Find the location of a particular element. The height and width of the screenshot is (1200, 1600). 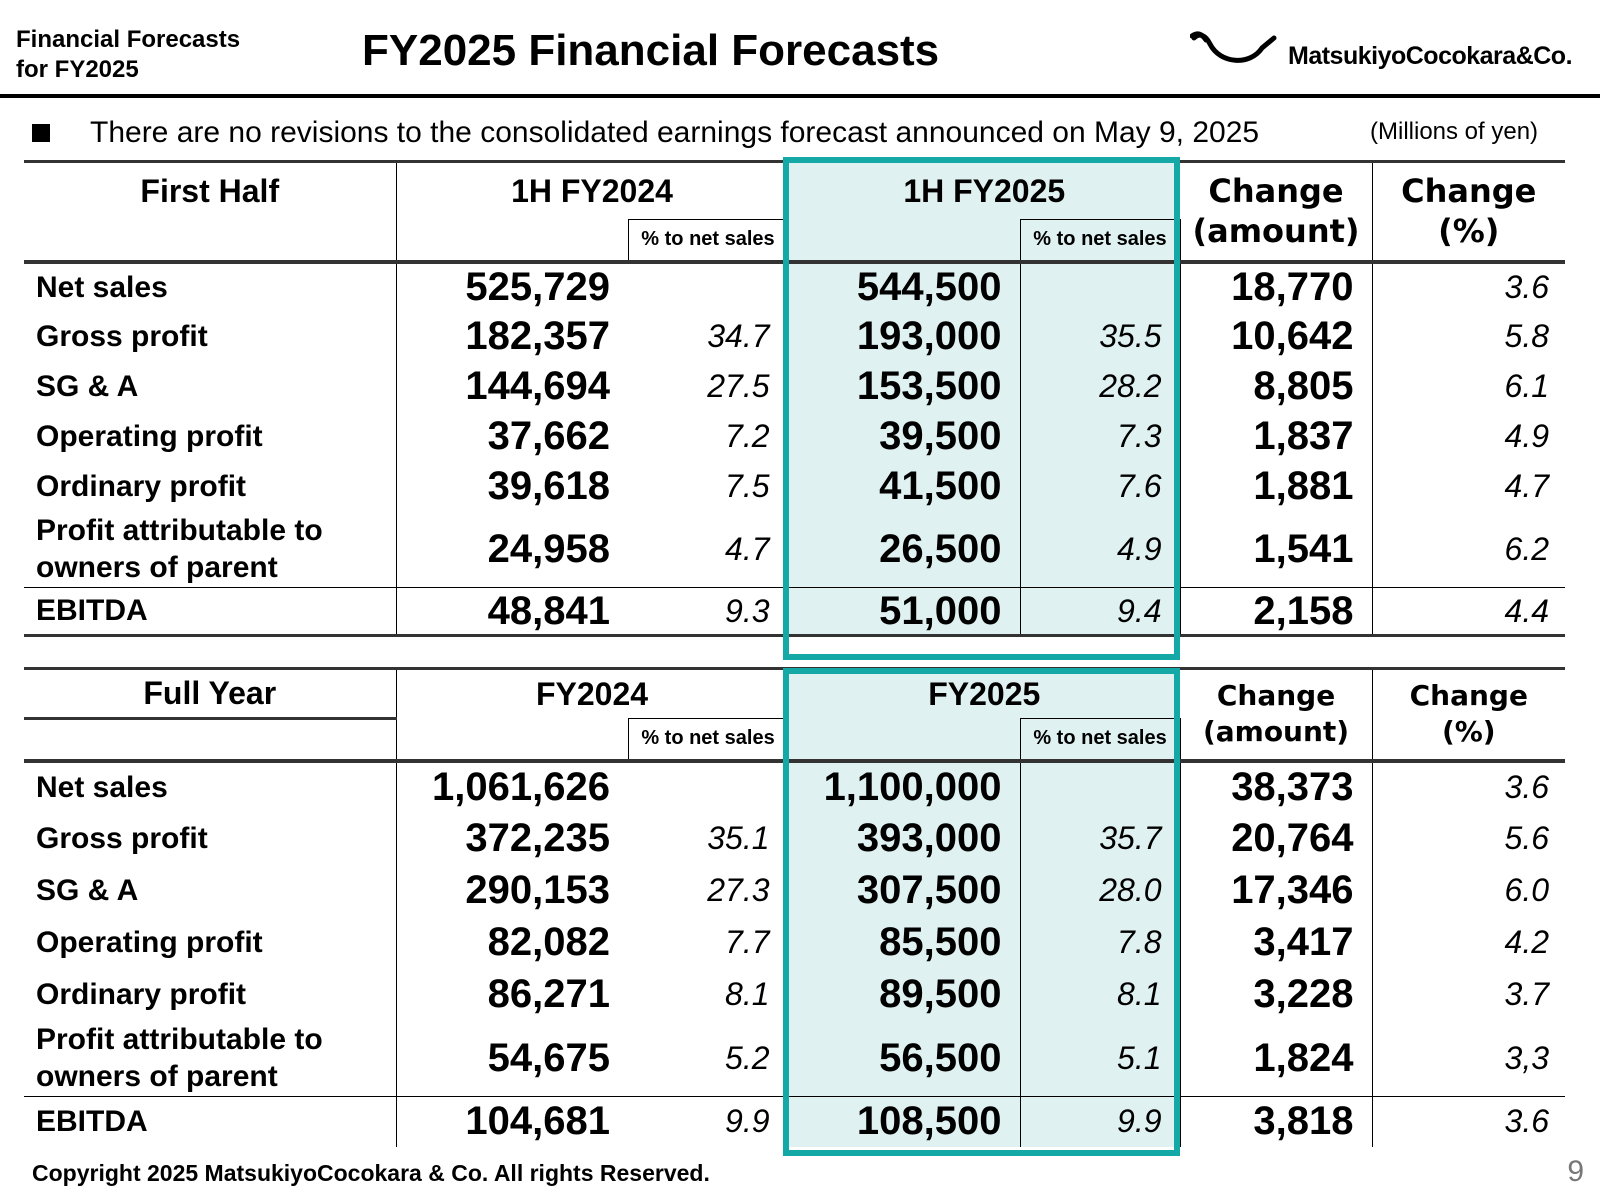

logo-text: MatsukiyoCocokara&Co. is located at coordinates (1430, 55).